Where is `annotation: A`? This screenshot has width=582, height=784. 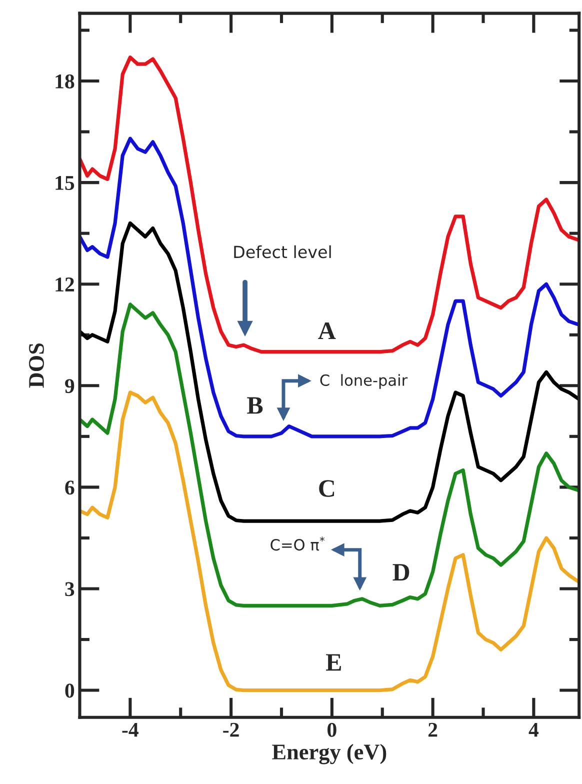
annotation: A is located at coordinates (327, 330).